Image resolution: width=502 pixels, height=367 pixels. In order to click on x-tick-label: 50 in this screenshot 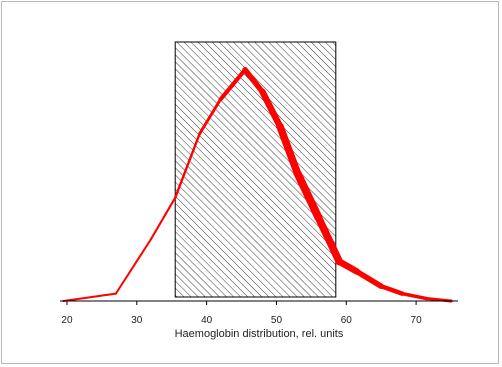, I will do `click(277, 320)`.